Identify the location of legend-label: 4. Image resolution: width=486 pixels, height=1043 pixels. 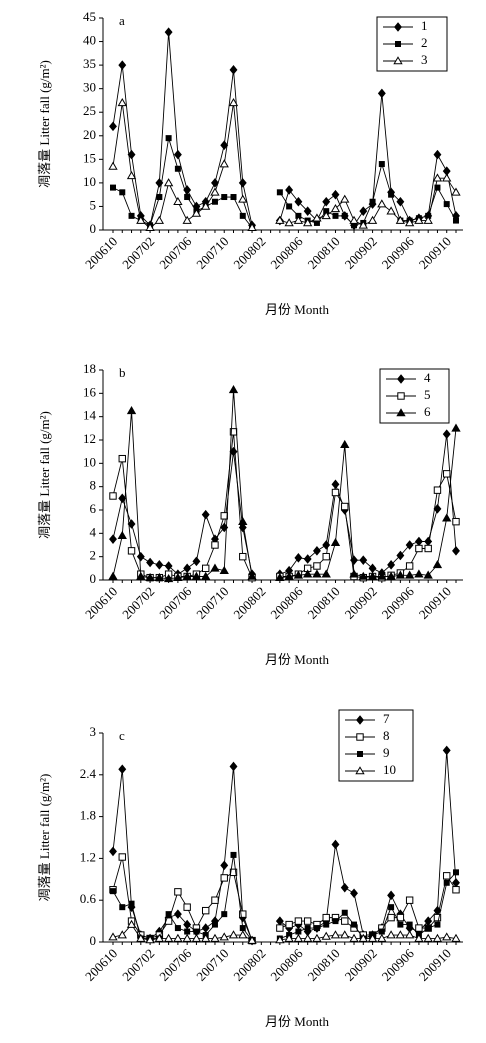
(427, 377).